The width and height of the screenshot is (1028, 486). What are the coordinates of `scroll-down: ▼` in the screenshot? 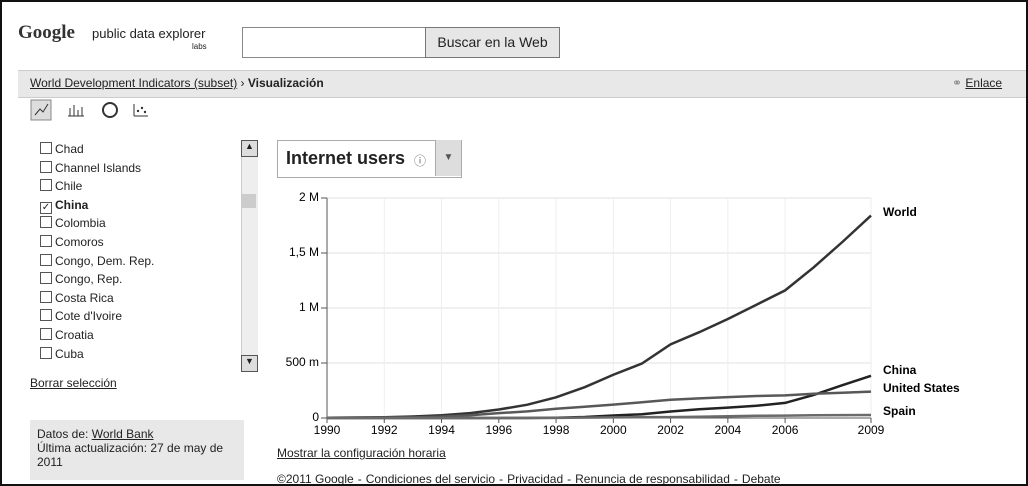 It's located at (249, 363).